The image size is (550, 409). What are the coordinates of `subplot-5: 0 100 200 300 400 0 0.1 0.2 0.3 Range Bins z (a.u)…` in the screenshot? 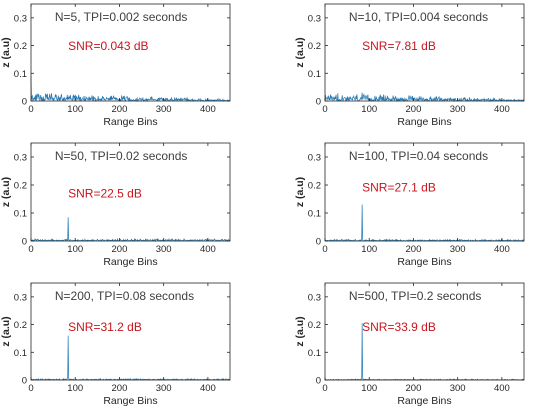 It's located at (115, 344).